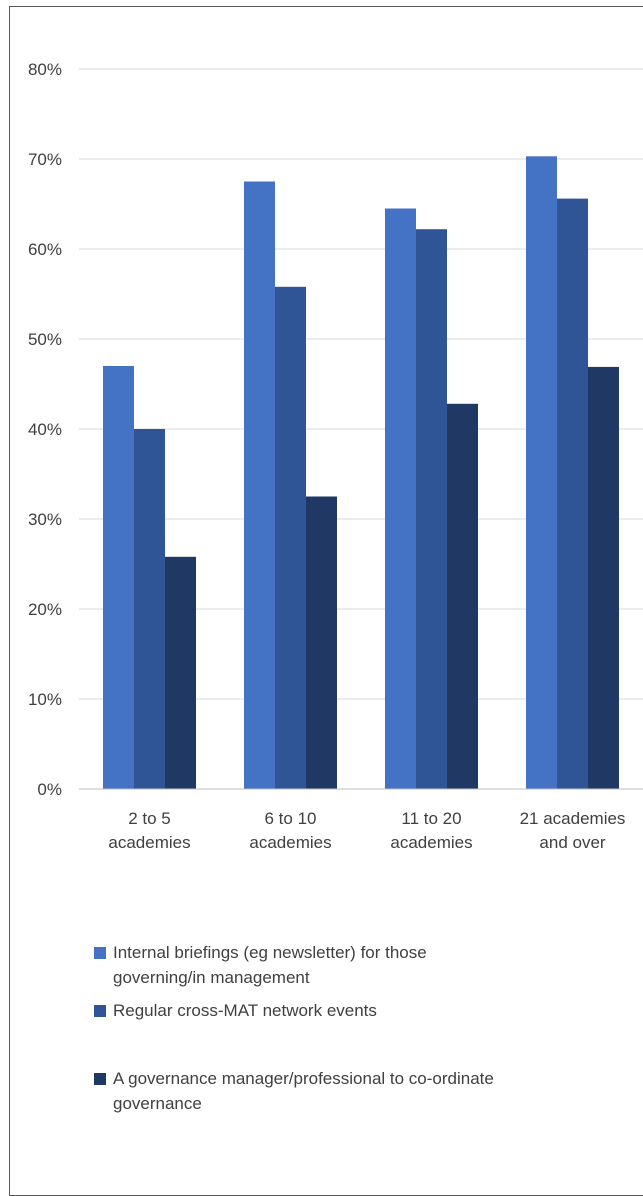 The width and height of the screenshot is (643, 1196). I want to click on y-tick-label: 50%, so click(45, 339).